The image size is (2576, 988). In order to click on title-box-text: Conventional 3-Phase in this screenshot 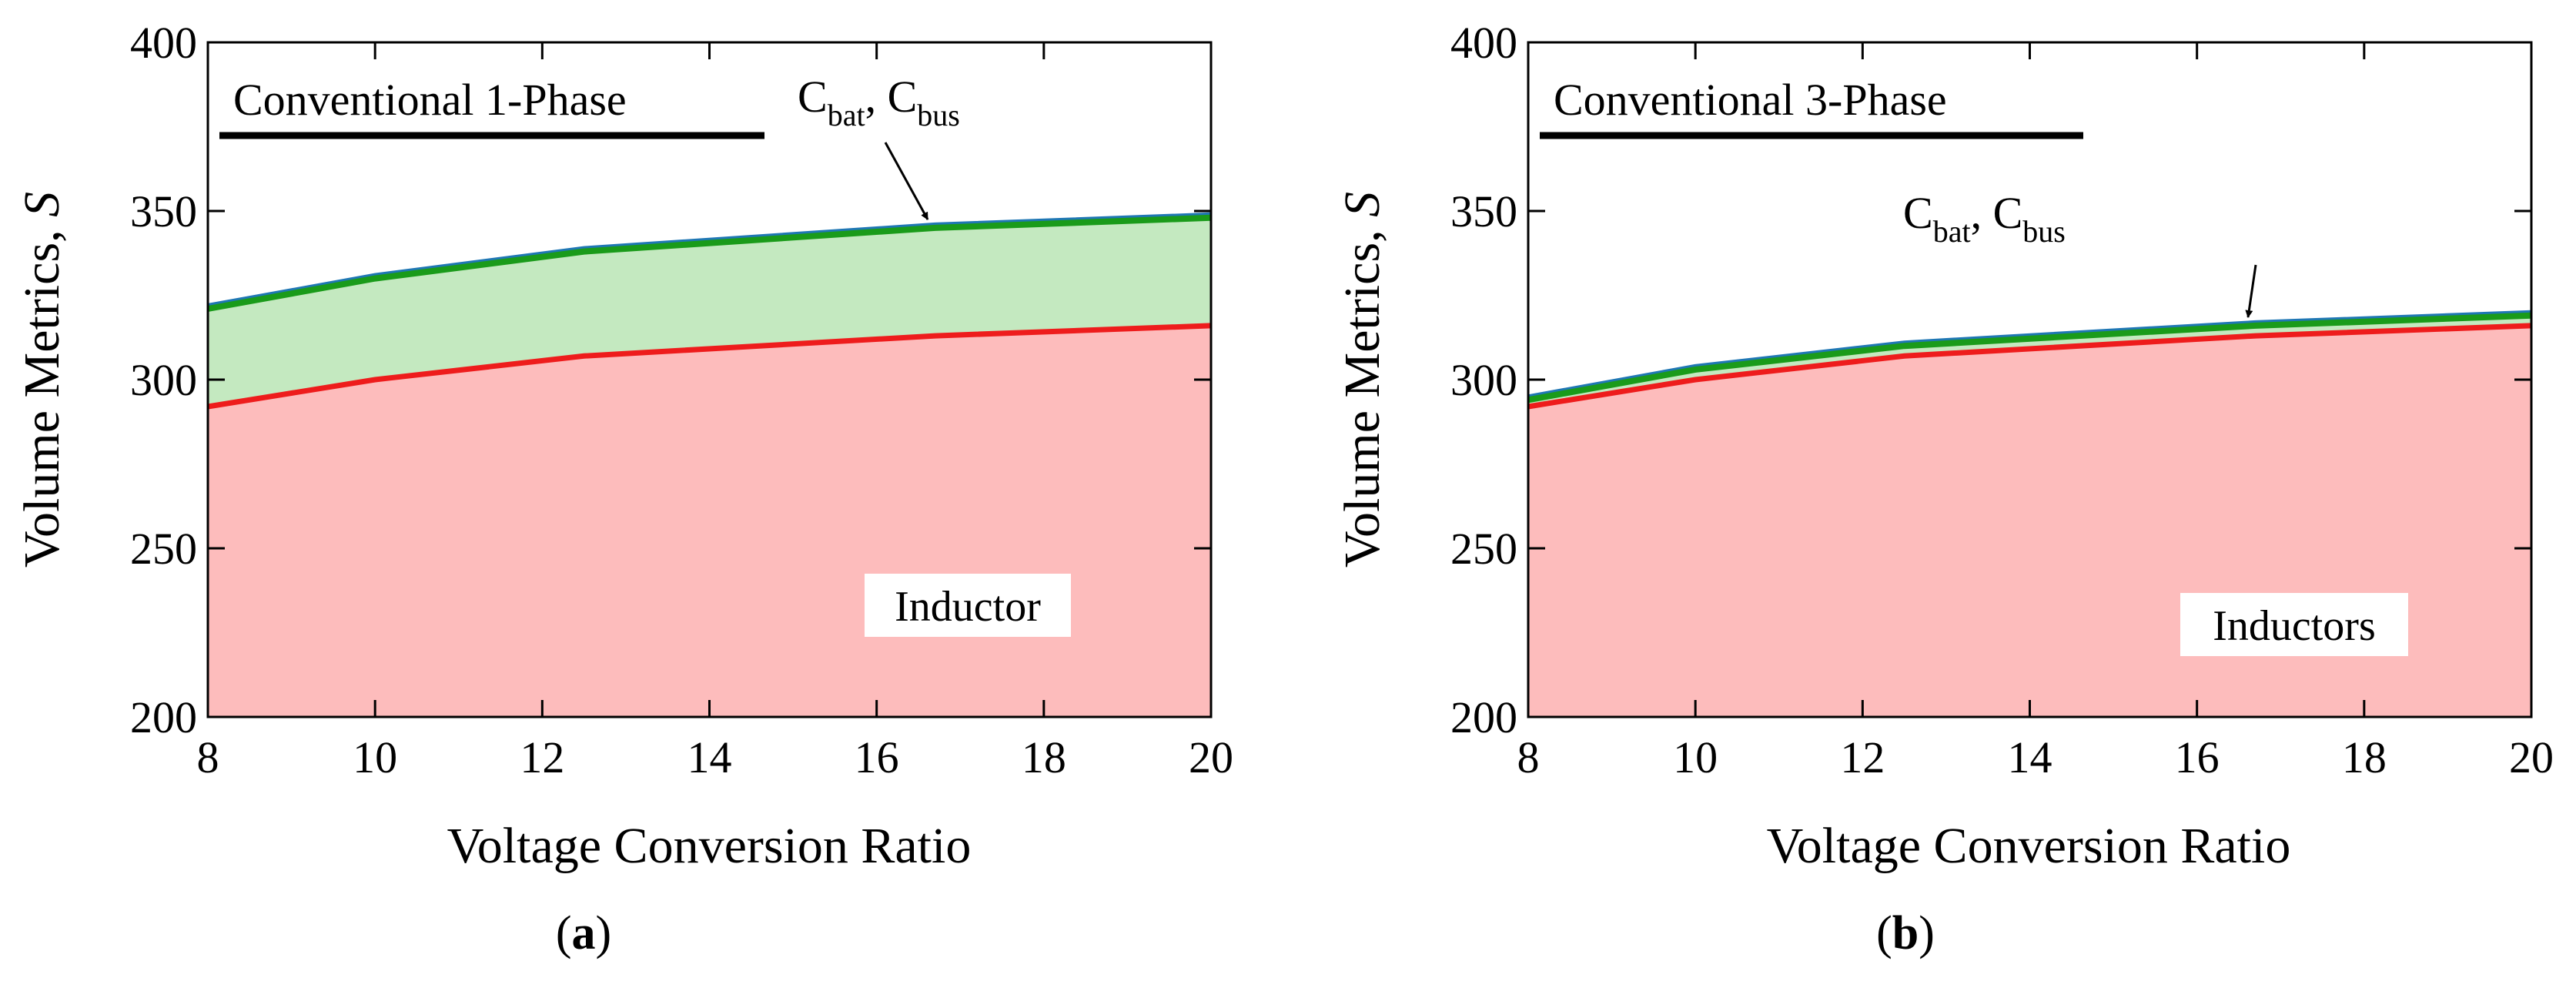, I will do `click(1751, 100)`.